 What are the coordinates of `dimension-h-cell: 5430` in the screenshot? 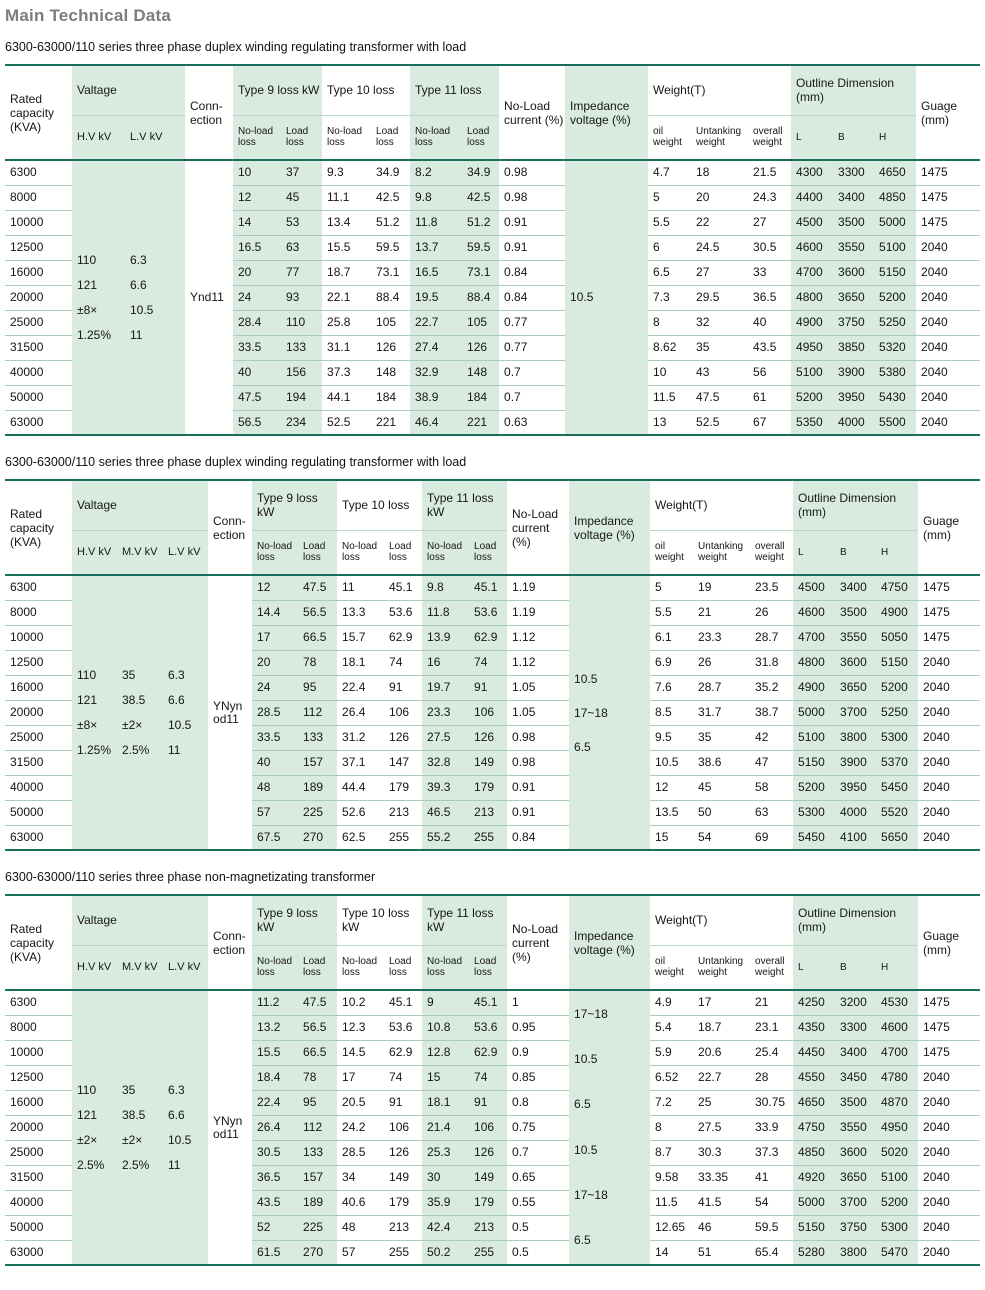 It's located at (895, 397).